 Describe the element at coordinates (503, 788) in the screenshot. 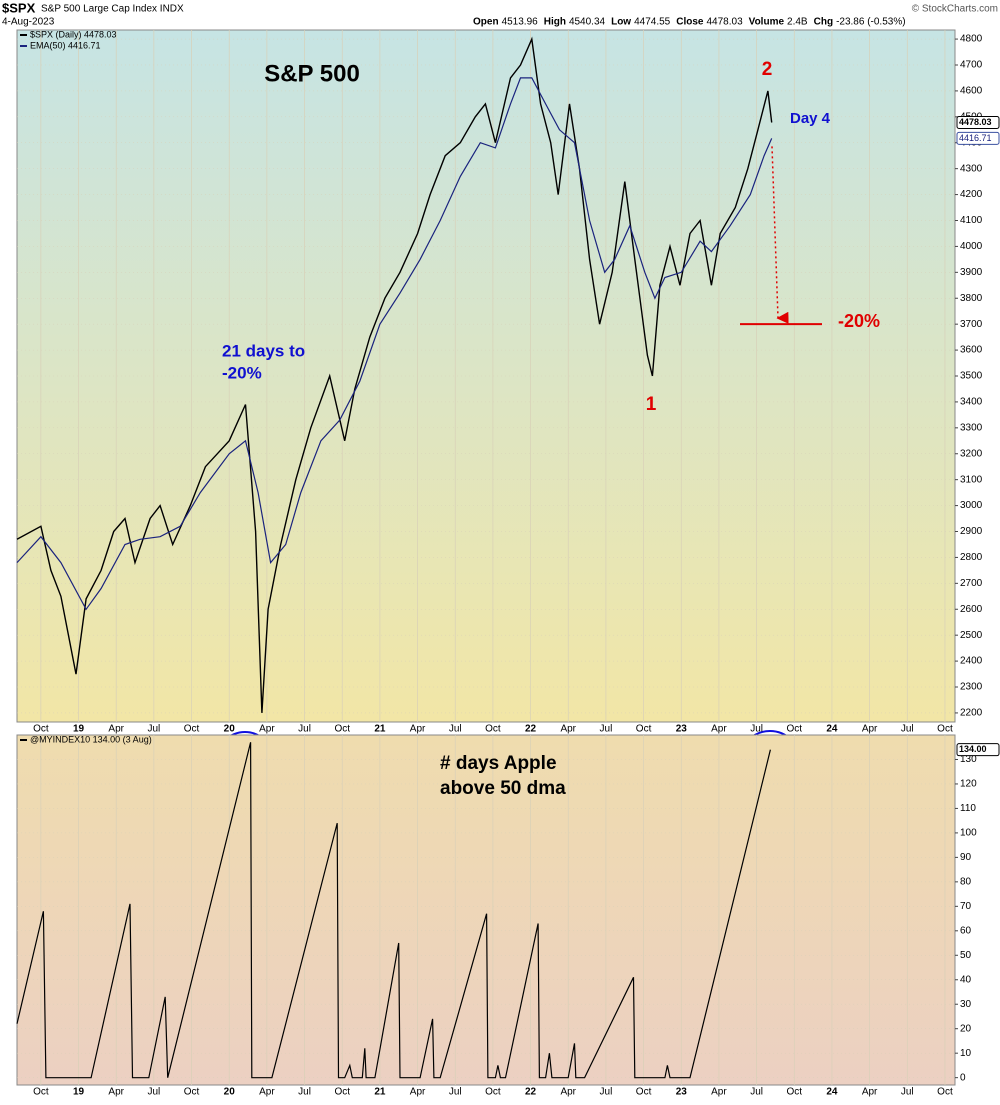

I see `annotation: above 50 dma` at that location.